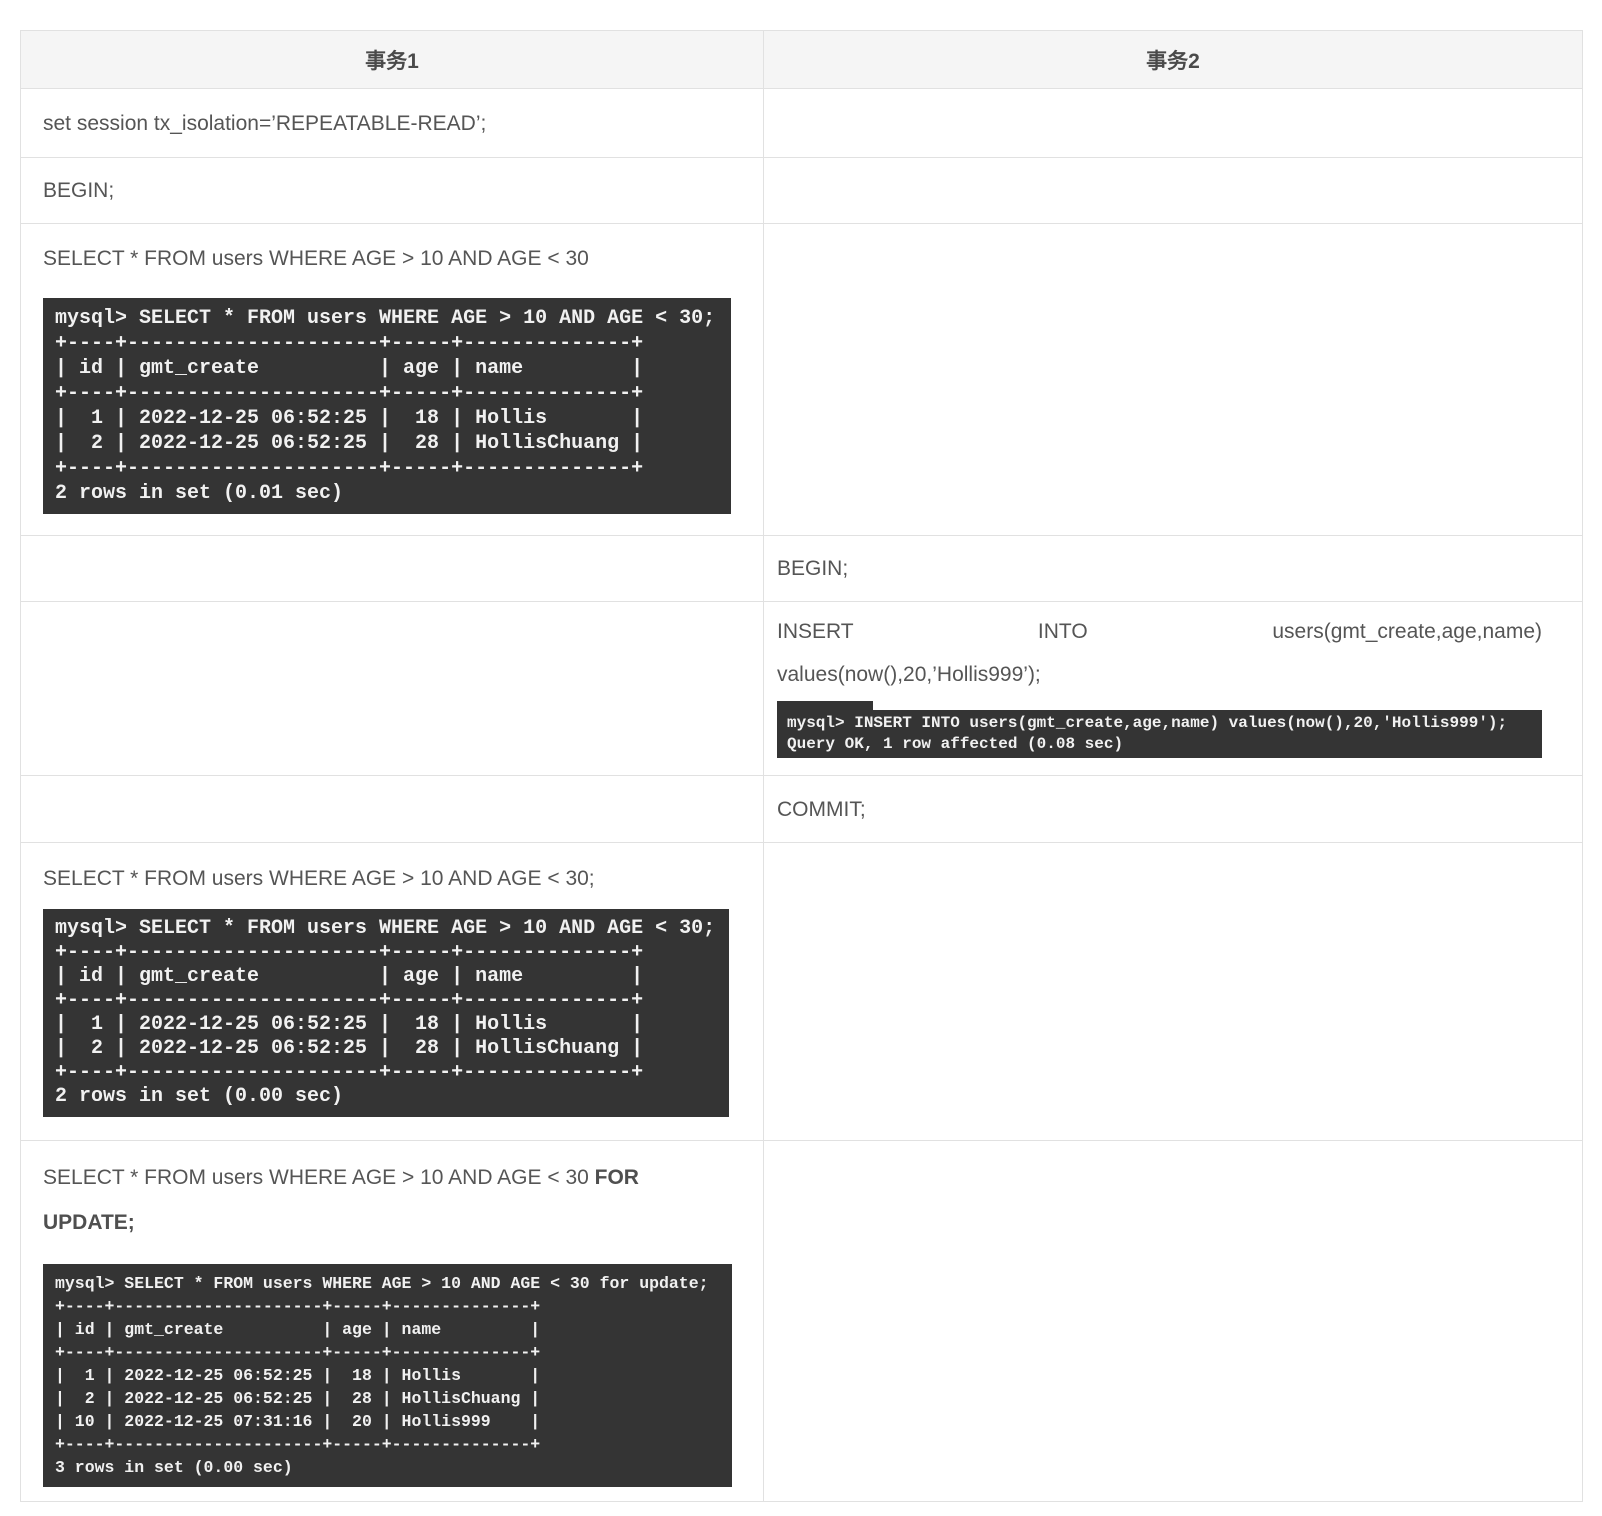 The width and height of the screenshot is (1602, 1516). I want to click on for-update-keyword-line1: FOR, so click(616, 1177).